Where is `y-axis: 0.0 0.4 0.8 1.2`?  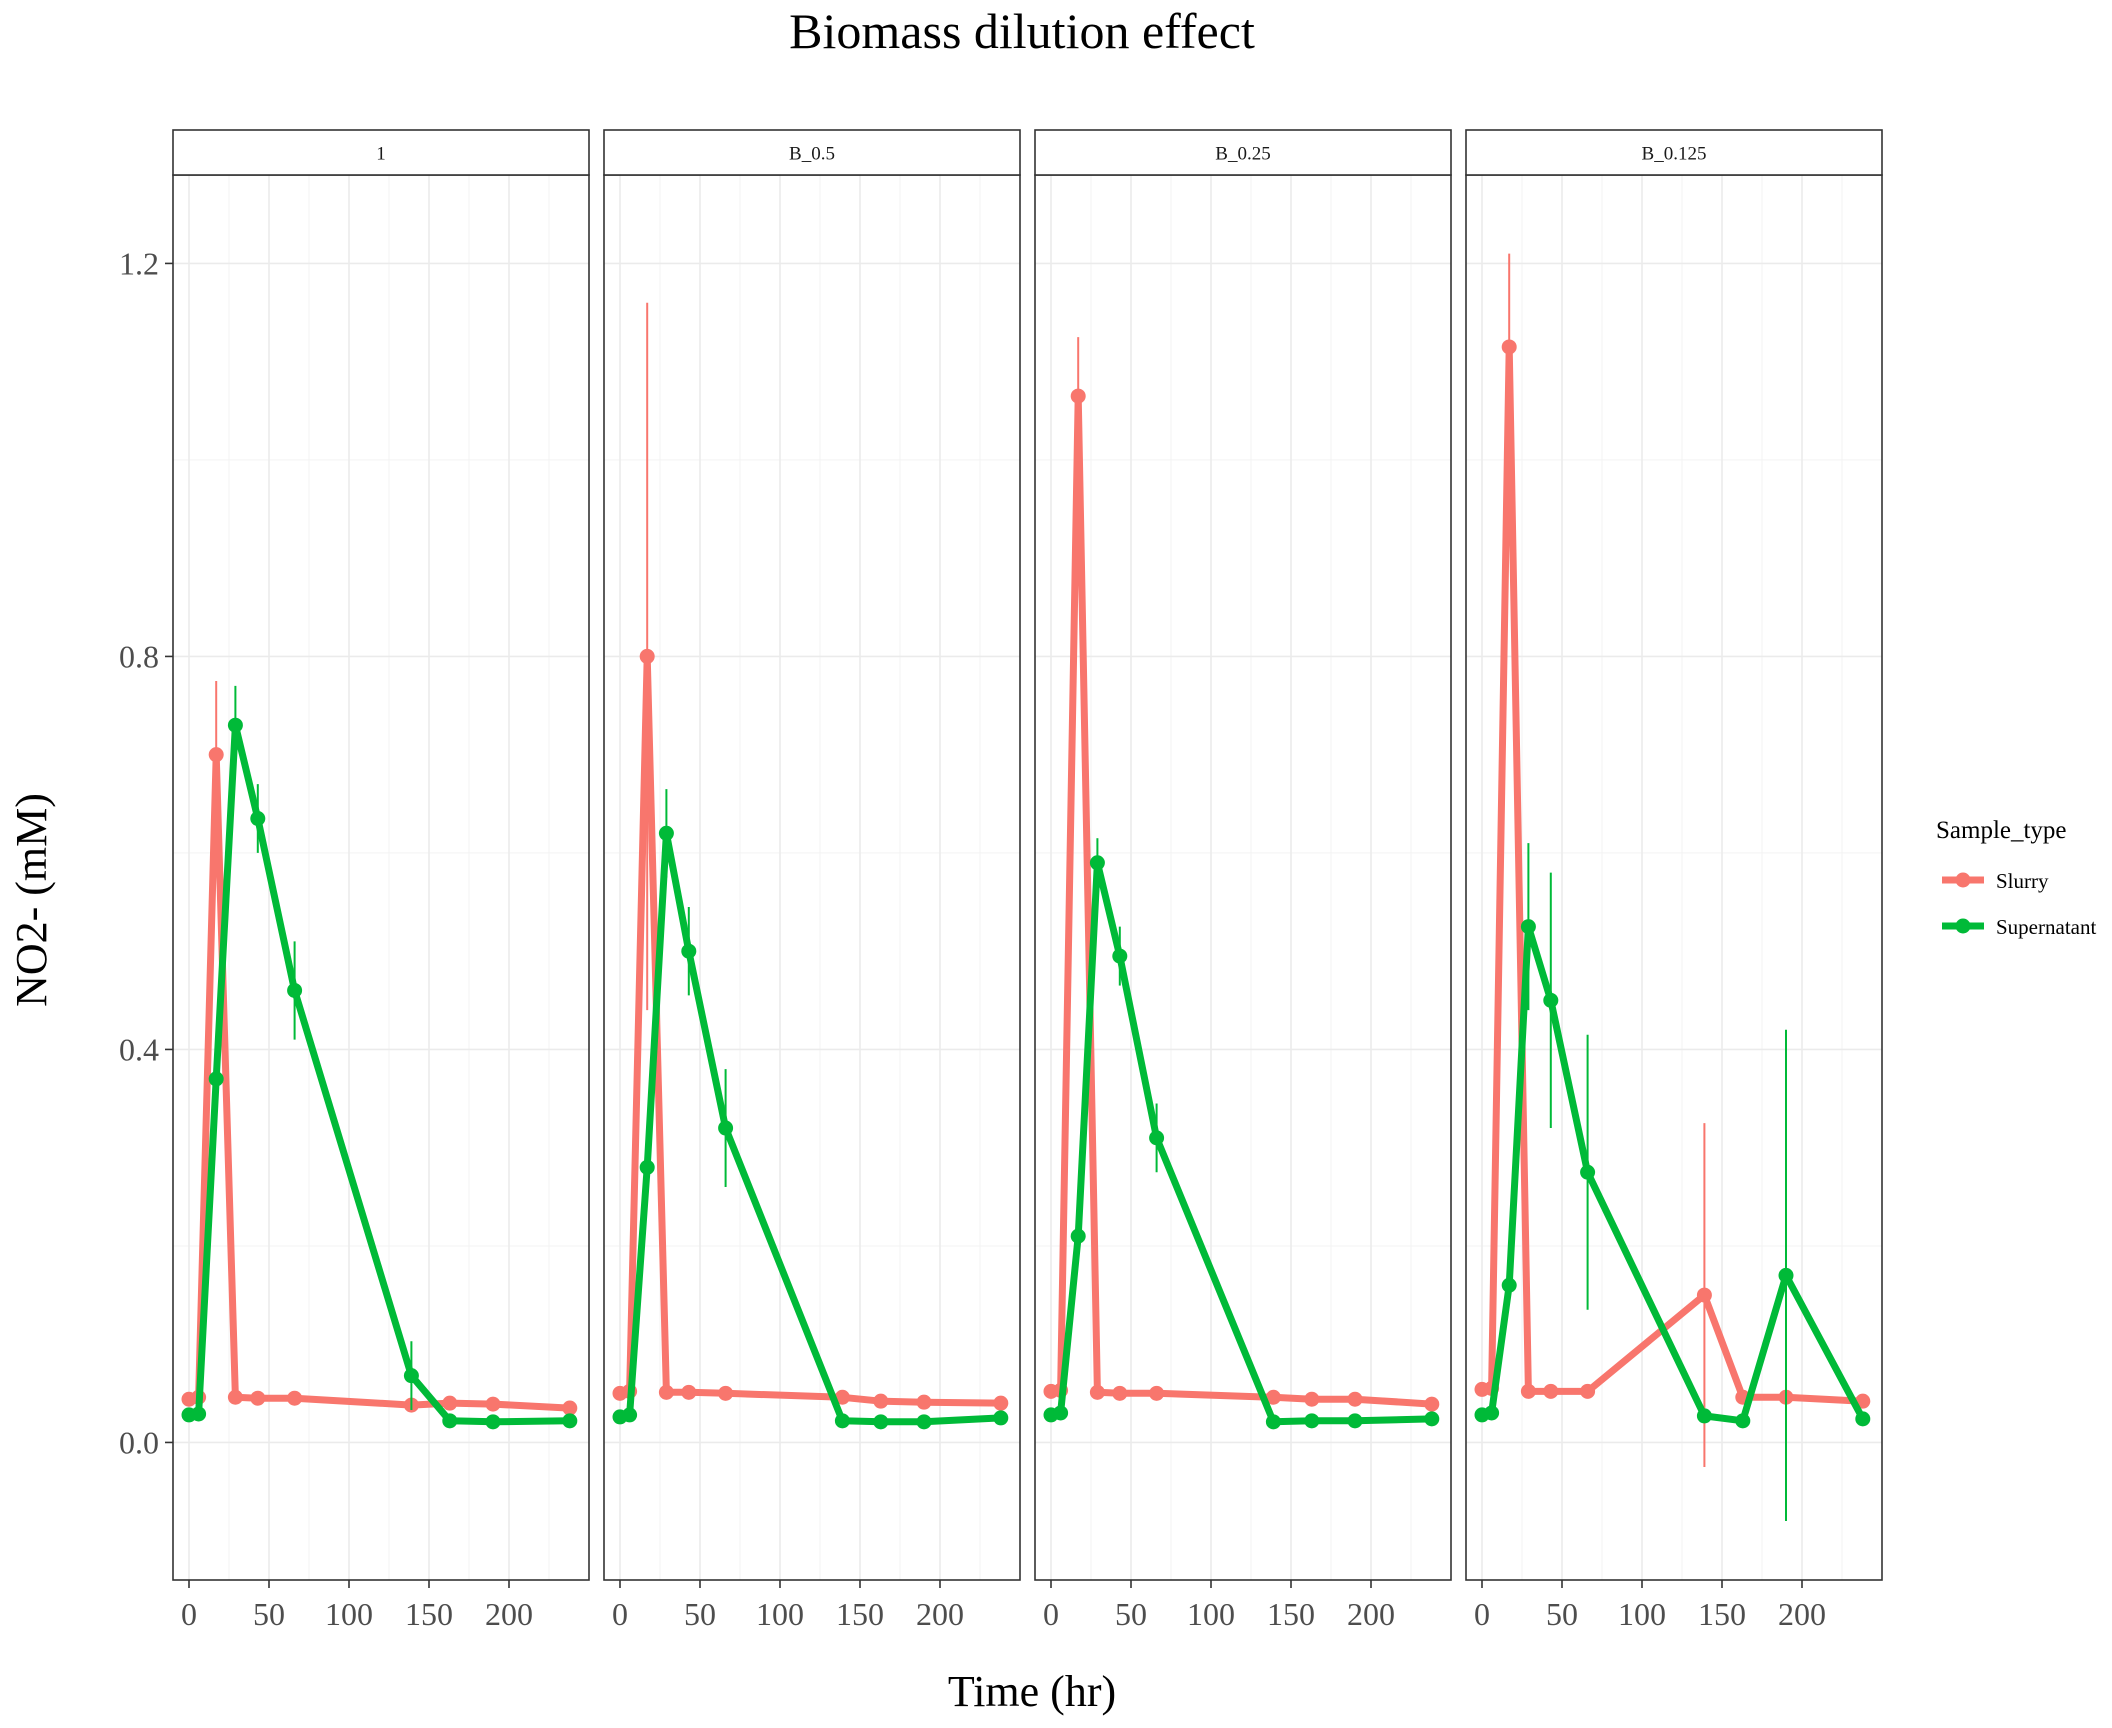 y-axis: 0.0 0.4 0.8 1.2 is located at coordinates (146, 852).